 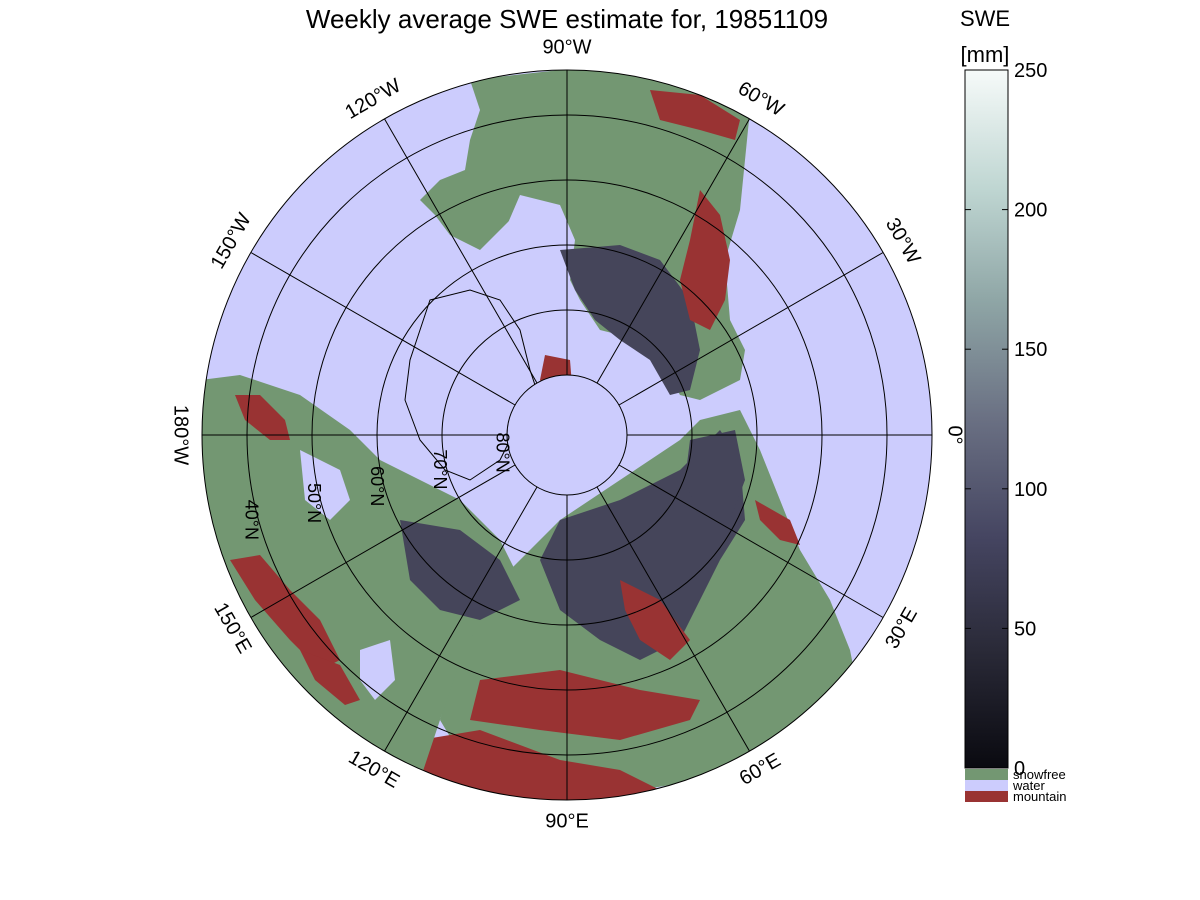 What do you see at coordinates (1039, 774) in the screenshot?
I see `category-label-snowfree: snowfree` at bounding box center [1039, 774].